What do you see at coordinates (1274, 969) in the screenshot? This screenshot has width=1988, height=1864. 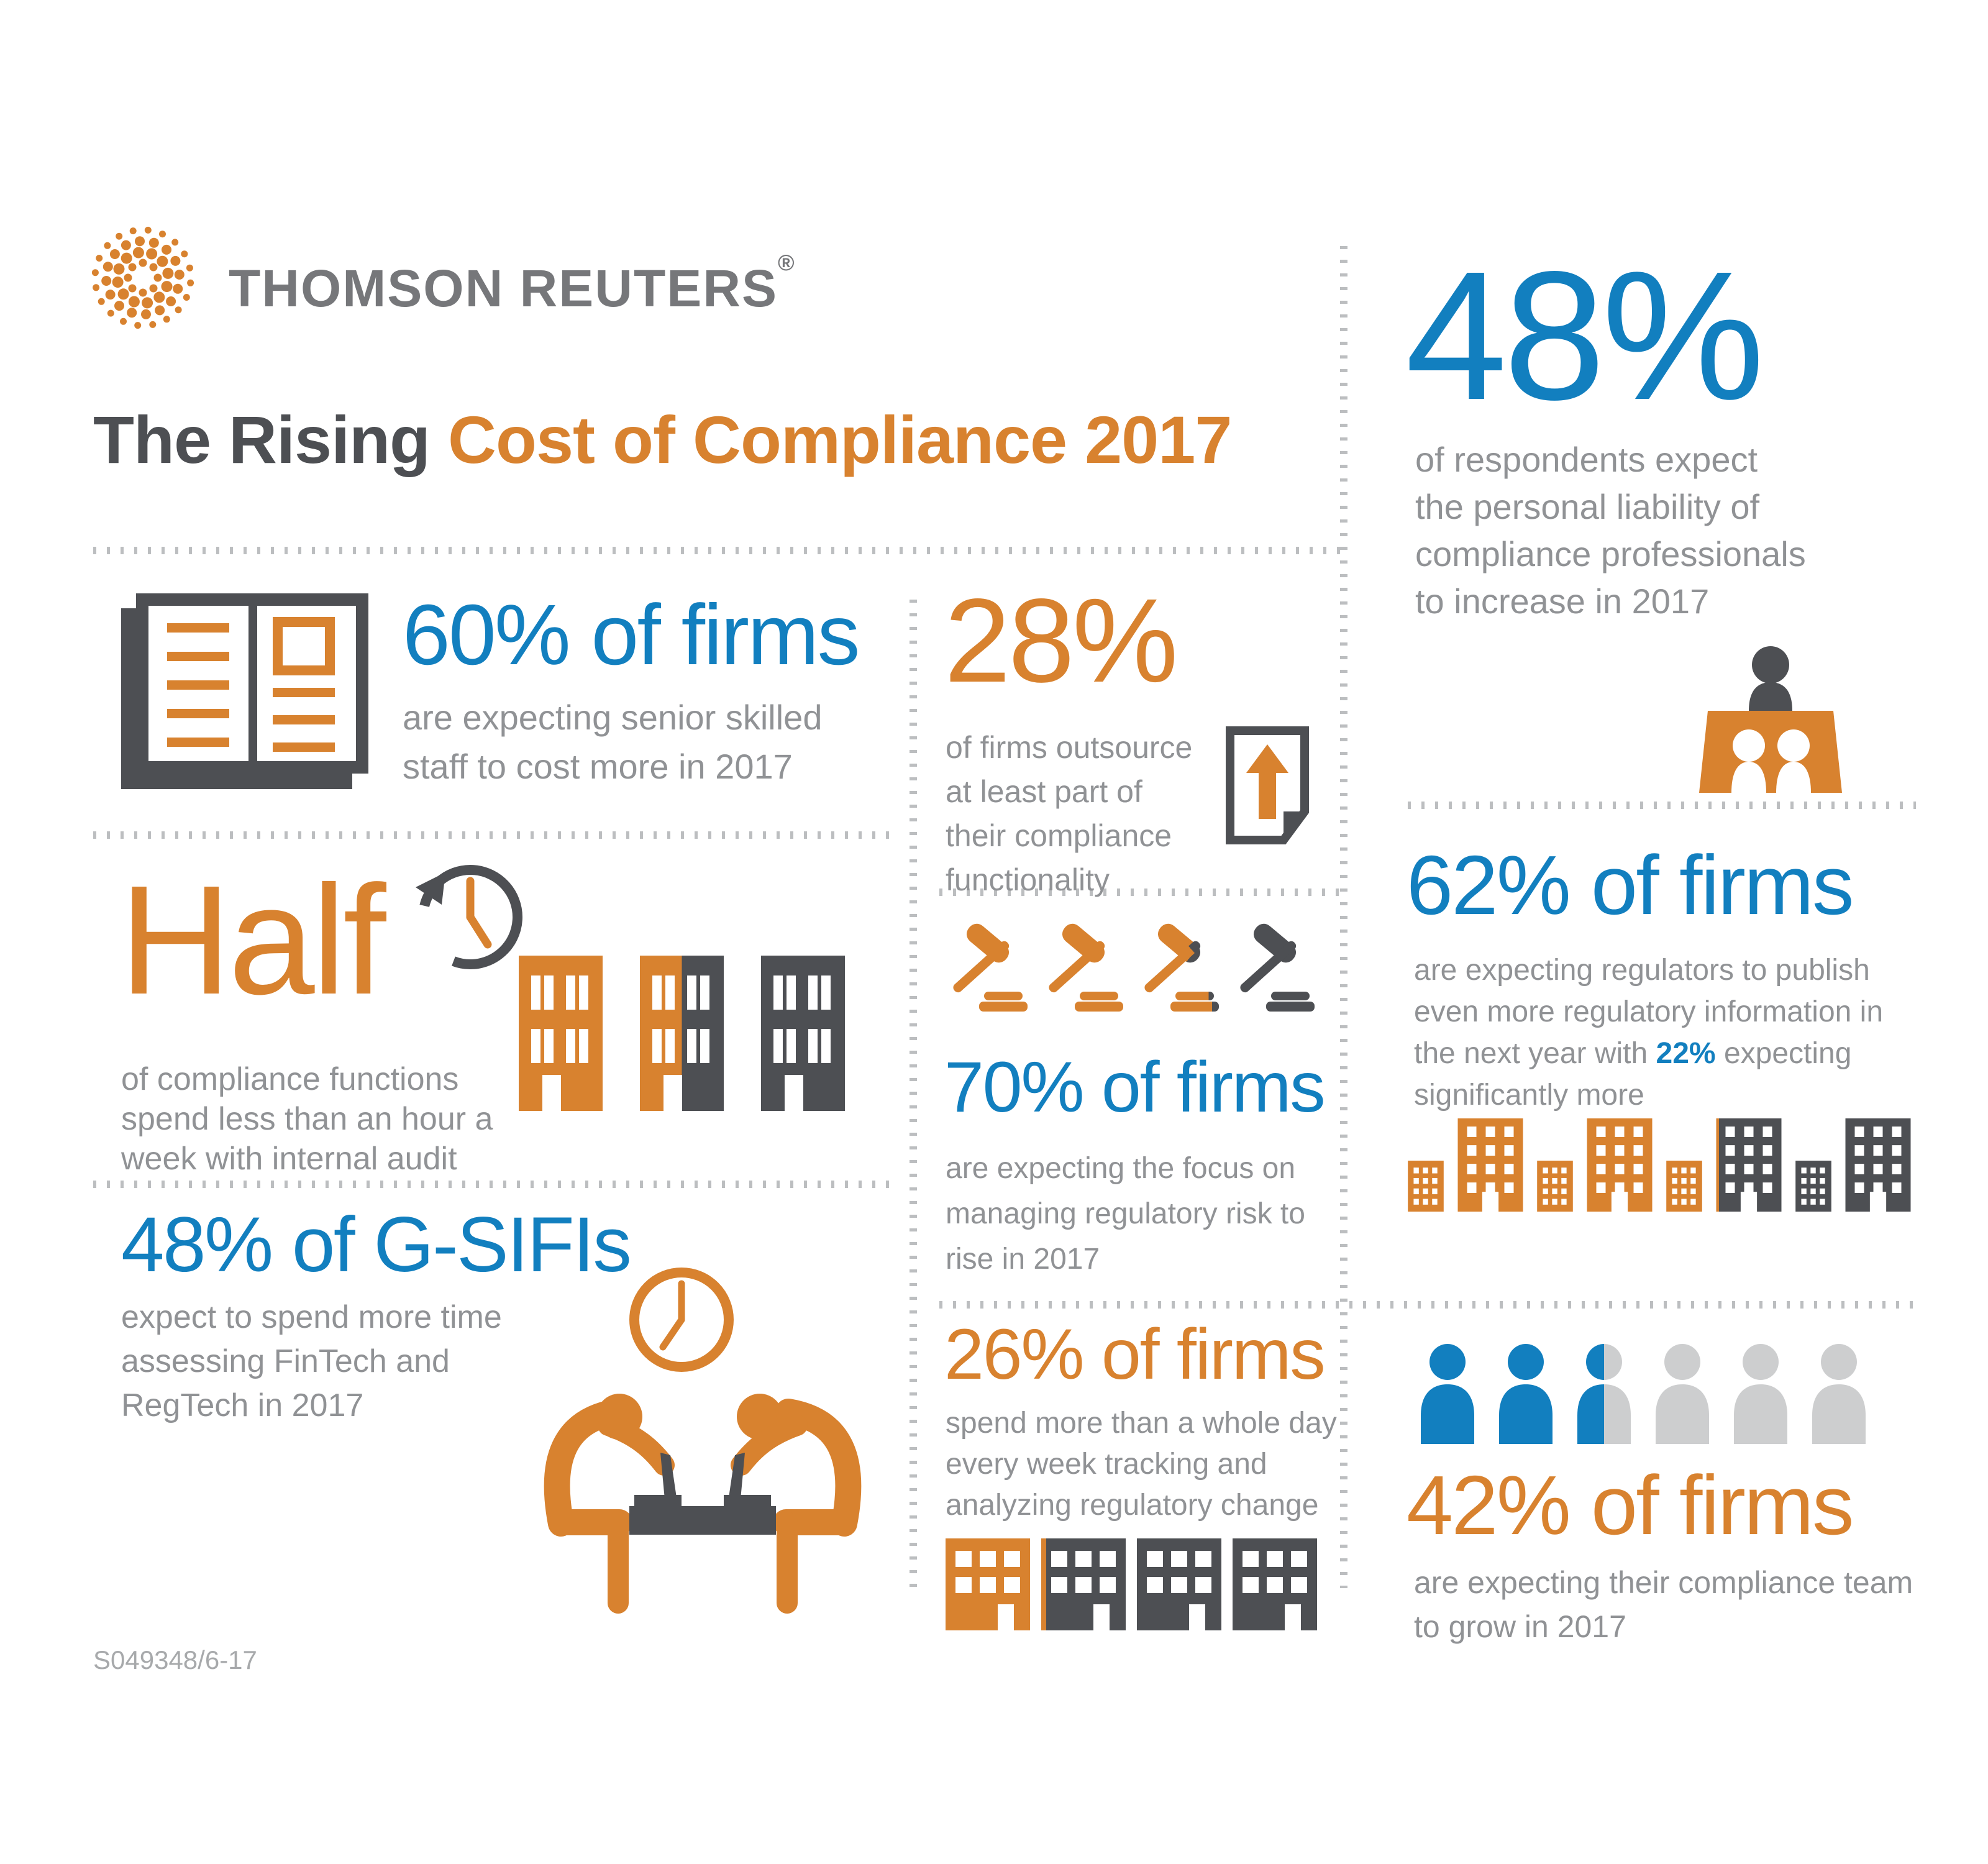 I see `gavel-gray` at bounding box center [1274, 969].